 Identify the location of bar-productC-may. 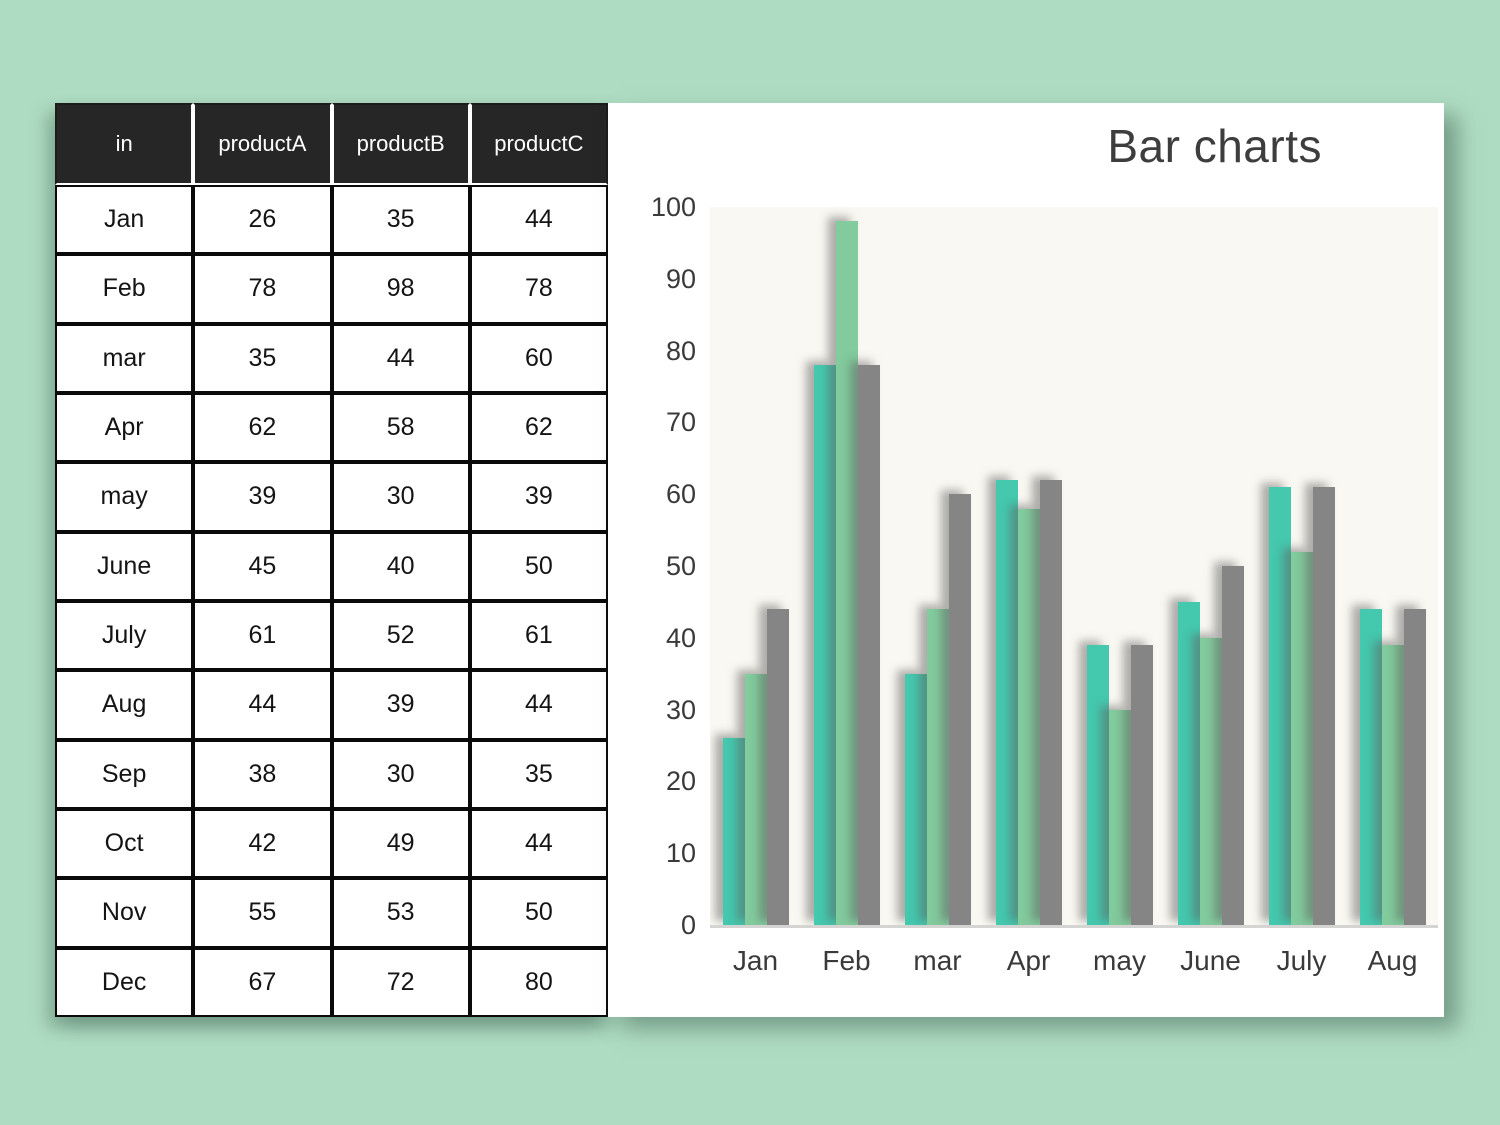
(1141, 784).